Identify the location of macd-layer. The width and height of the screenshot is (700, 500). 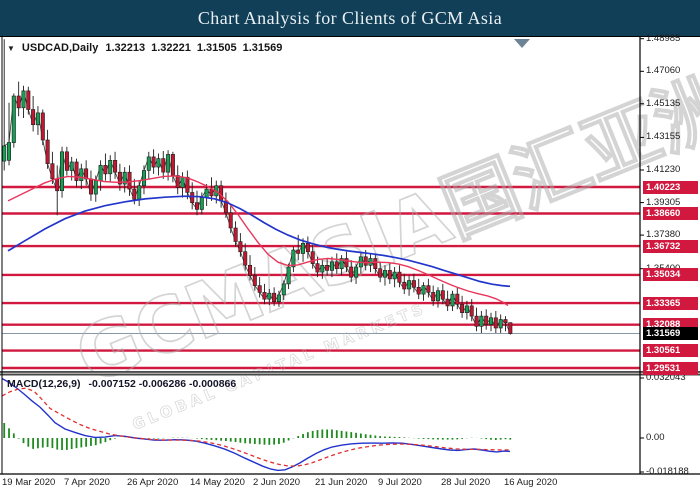
(256, 424).